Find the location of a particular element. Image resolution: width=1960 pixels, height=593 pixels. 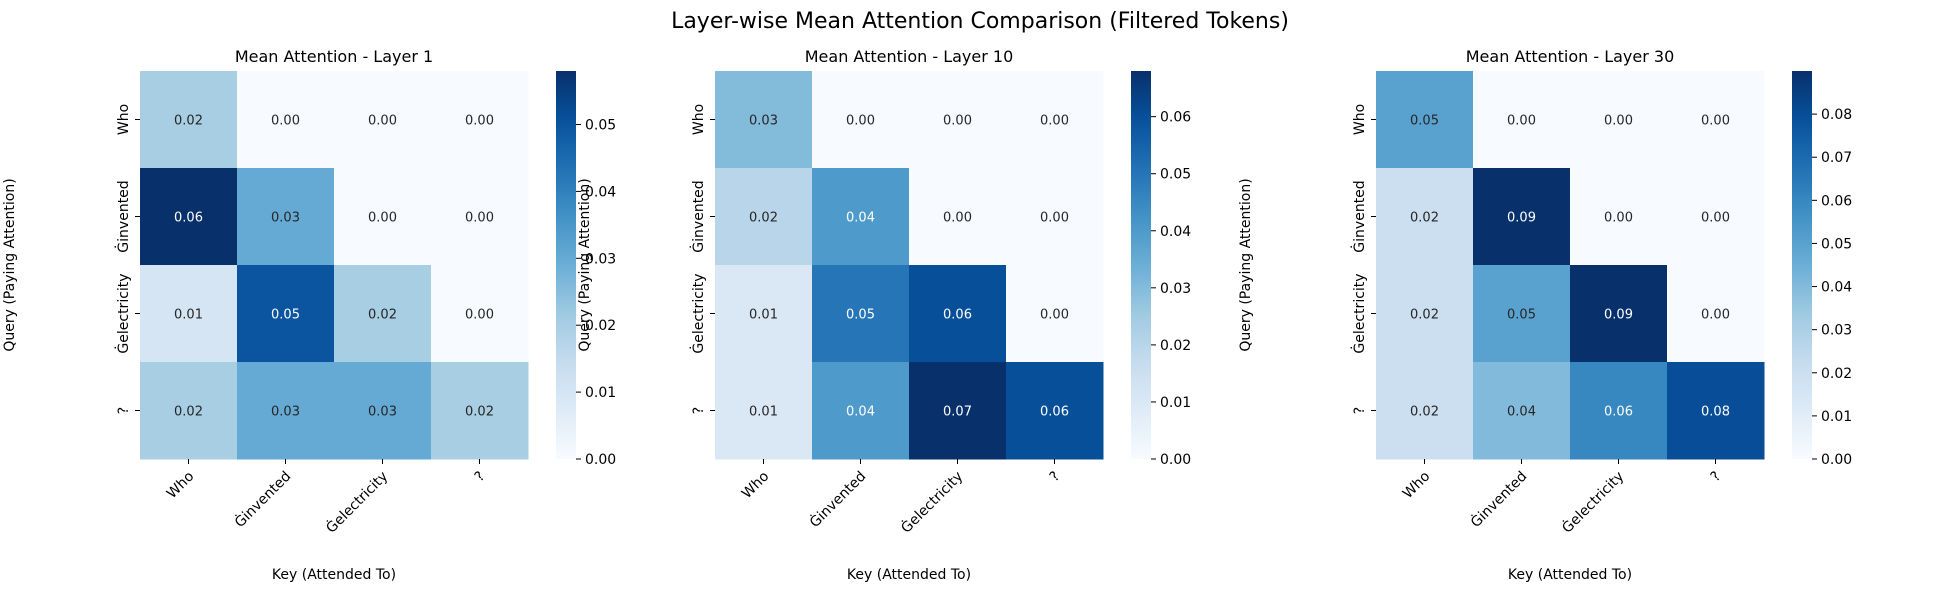

colorbar-tick-label: 0.07 is located at coordinates (1836, 158).